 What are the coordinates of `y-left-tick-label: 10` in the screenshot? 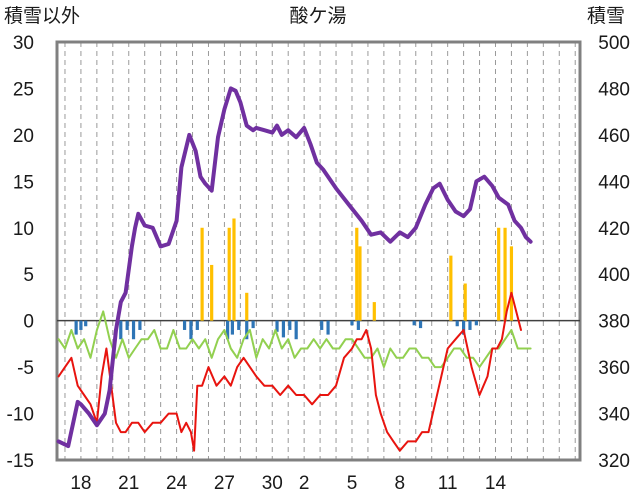 It's located at (23, 229).